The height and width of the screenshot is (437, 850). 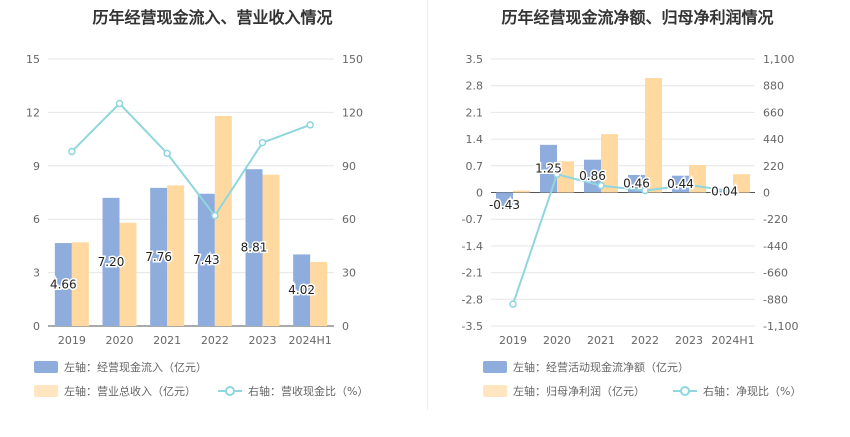 What do you see at coordinates (472, 246) in the screenshot?
I see `right-chart-left-tick: -1.4` at bounding box center [472, 246].